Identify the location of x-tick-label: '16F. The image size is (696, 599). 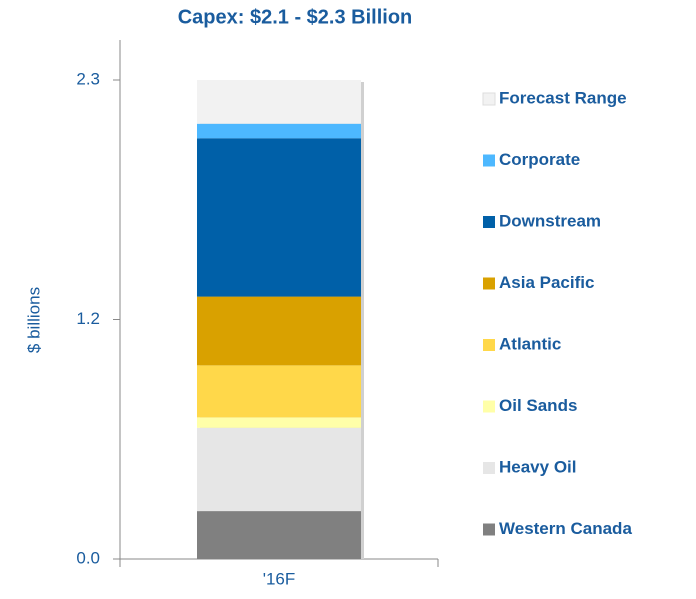
(279, 578).